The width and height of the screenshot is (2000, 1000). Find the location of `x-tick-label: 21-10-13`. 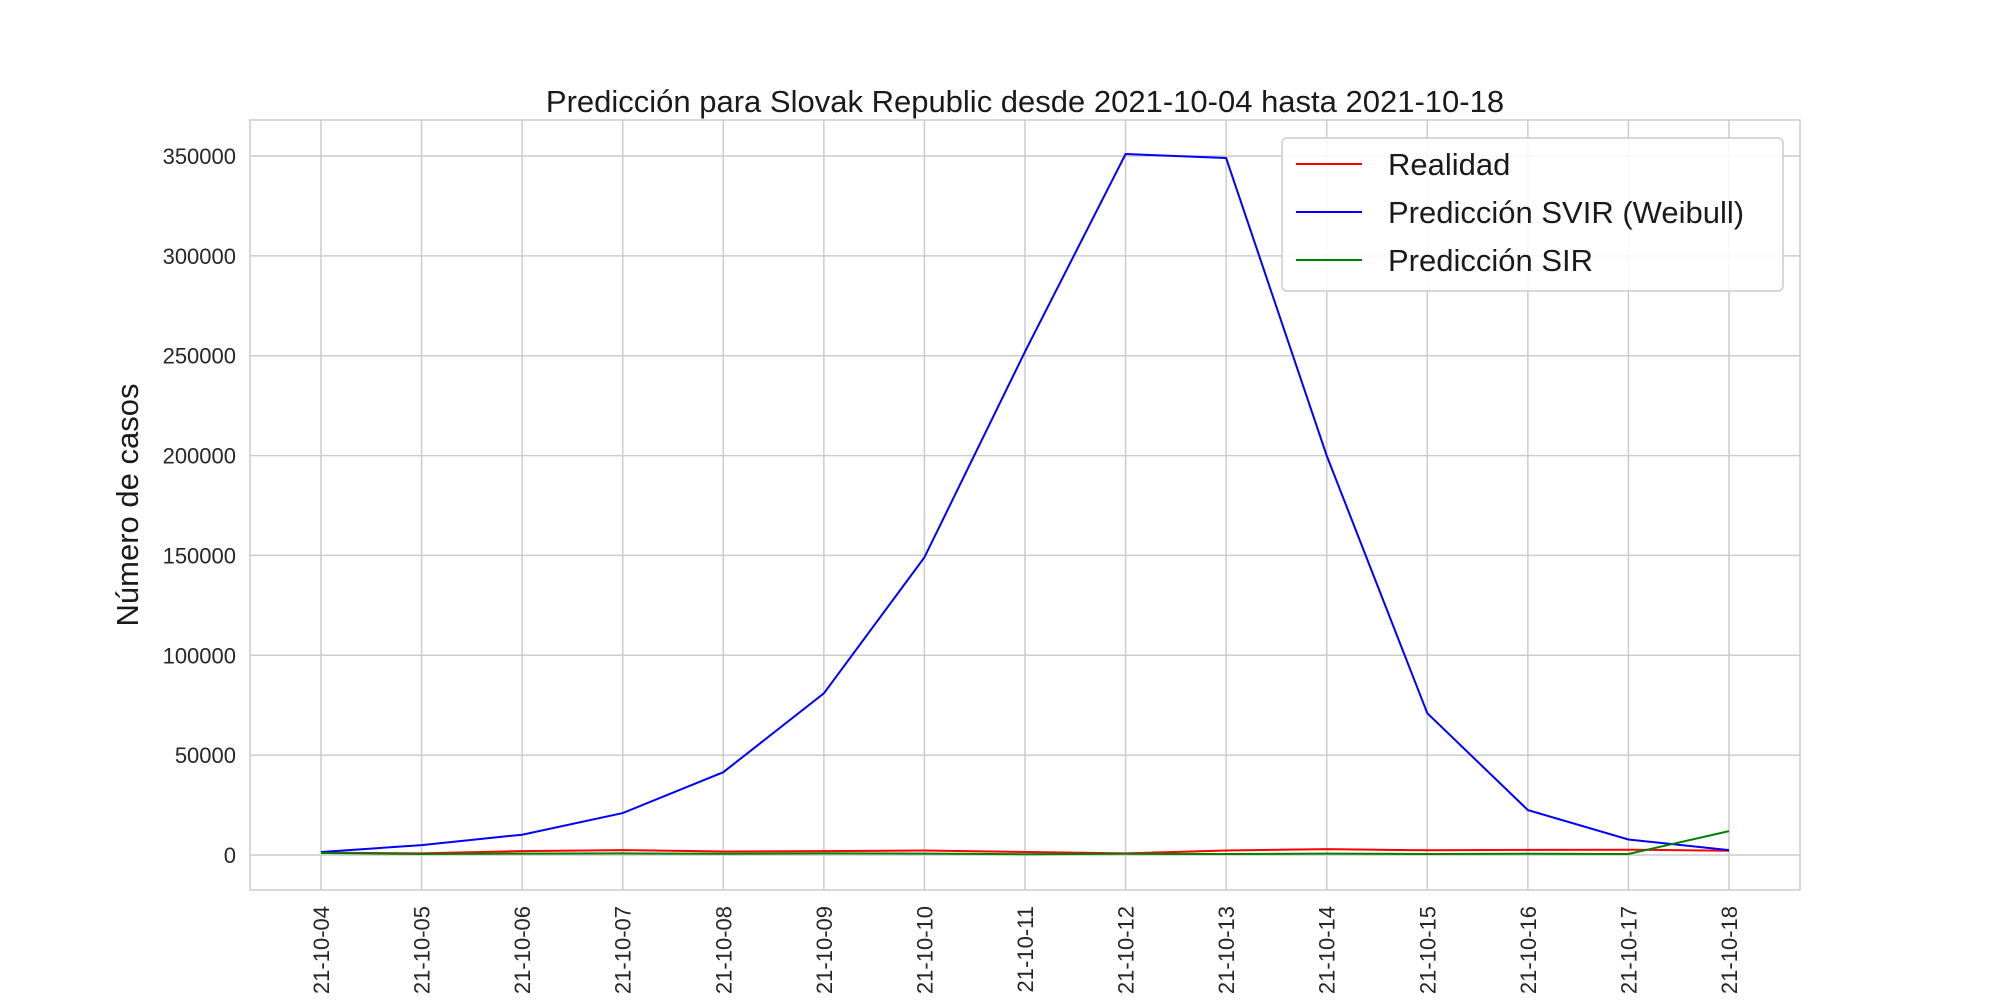

x-tick-label: 21-10-13 is located at coordinates (1226, 950).